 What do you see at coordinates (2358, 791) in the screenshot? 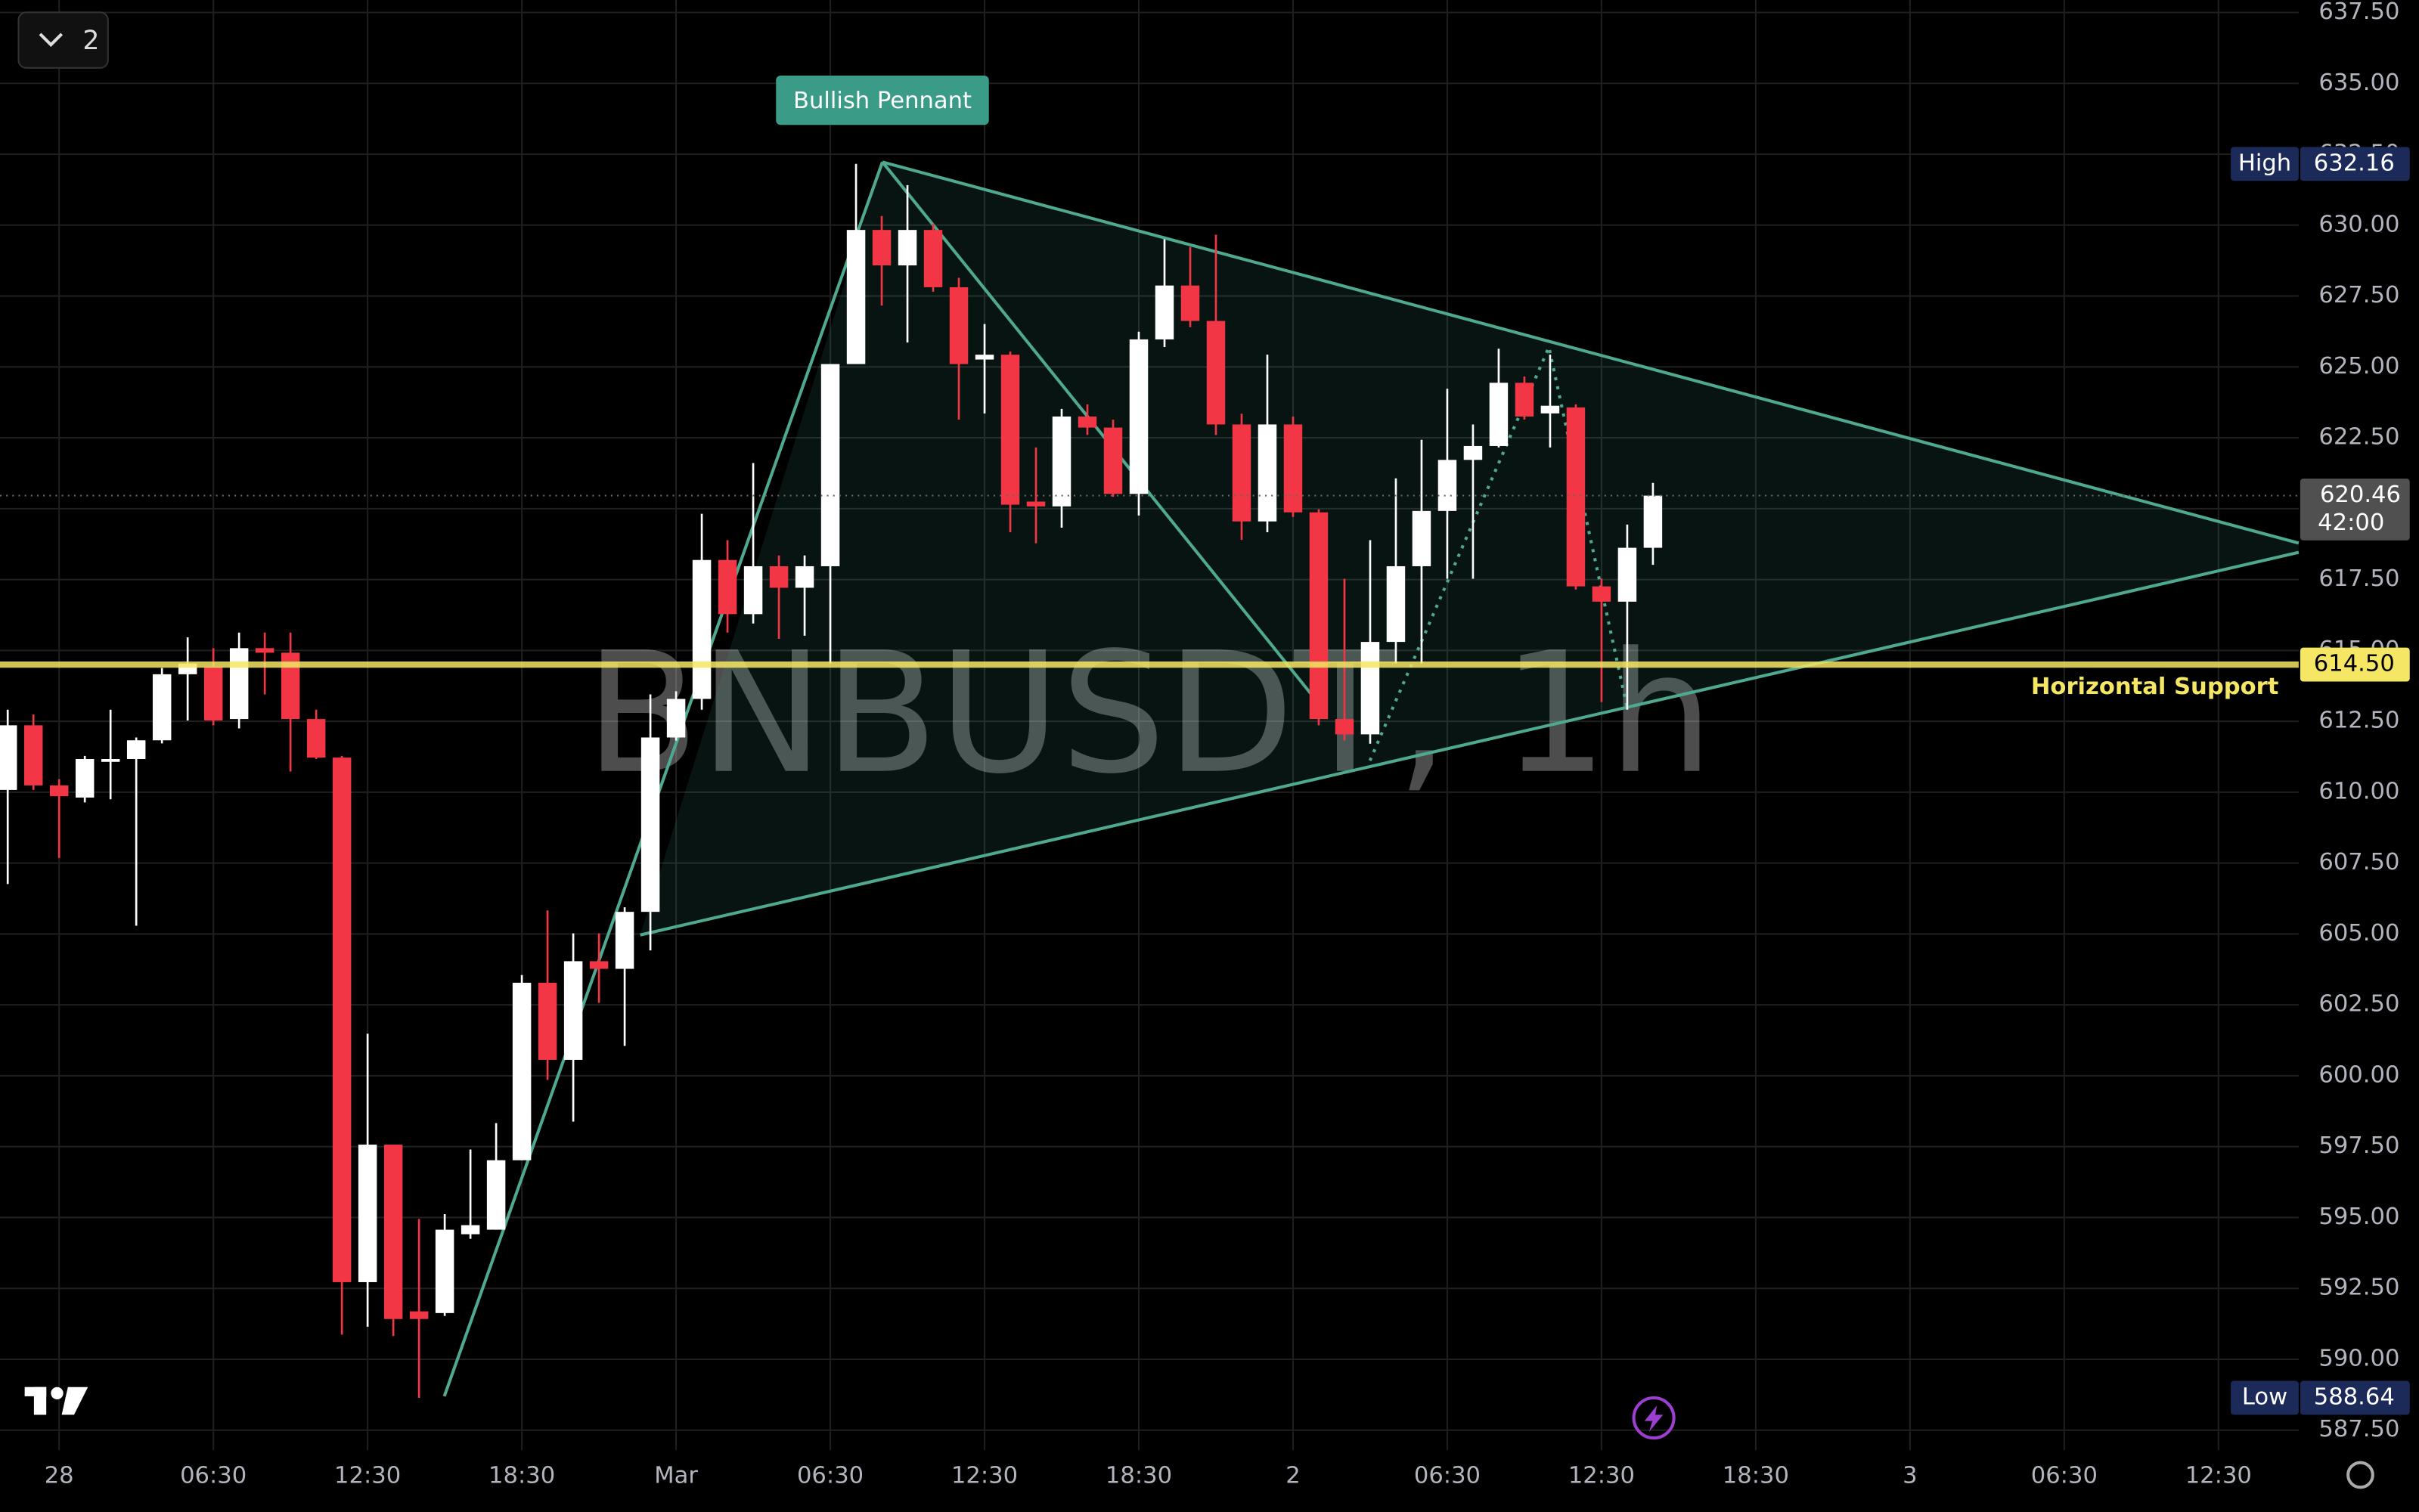
I see `y-tick-label: 610.00` at bounding box center [2358, 791].